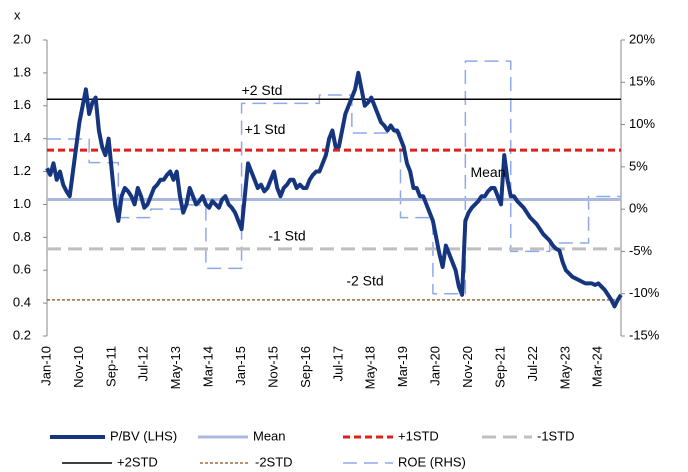  Describe the element at coordinates (364, 281) in the screenshot. I see `annotation: -2 Std` at that location.